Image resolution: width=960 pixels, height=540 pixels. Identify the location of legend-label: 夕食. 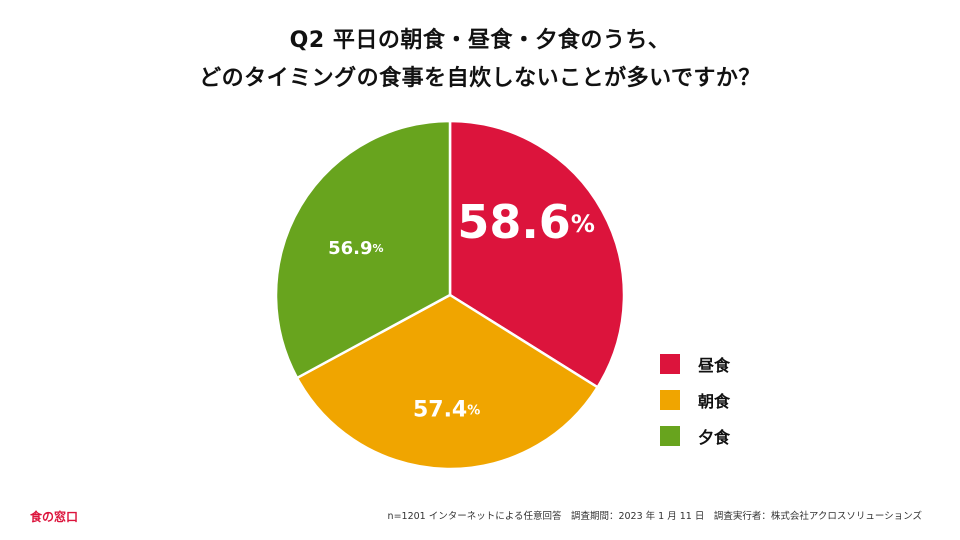
(714, 437).